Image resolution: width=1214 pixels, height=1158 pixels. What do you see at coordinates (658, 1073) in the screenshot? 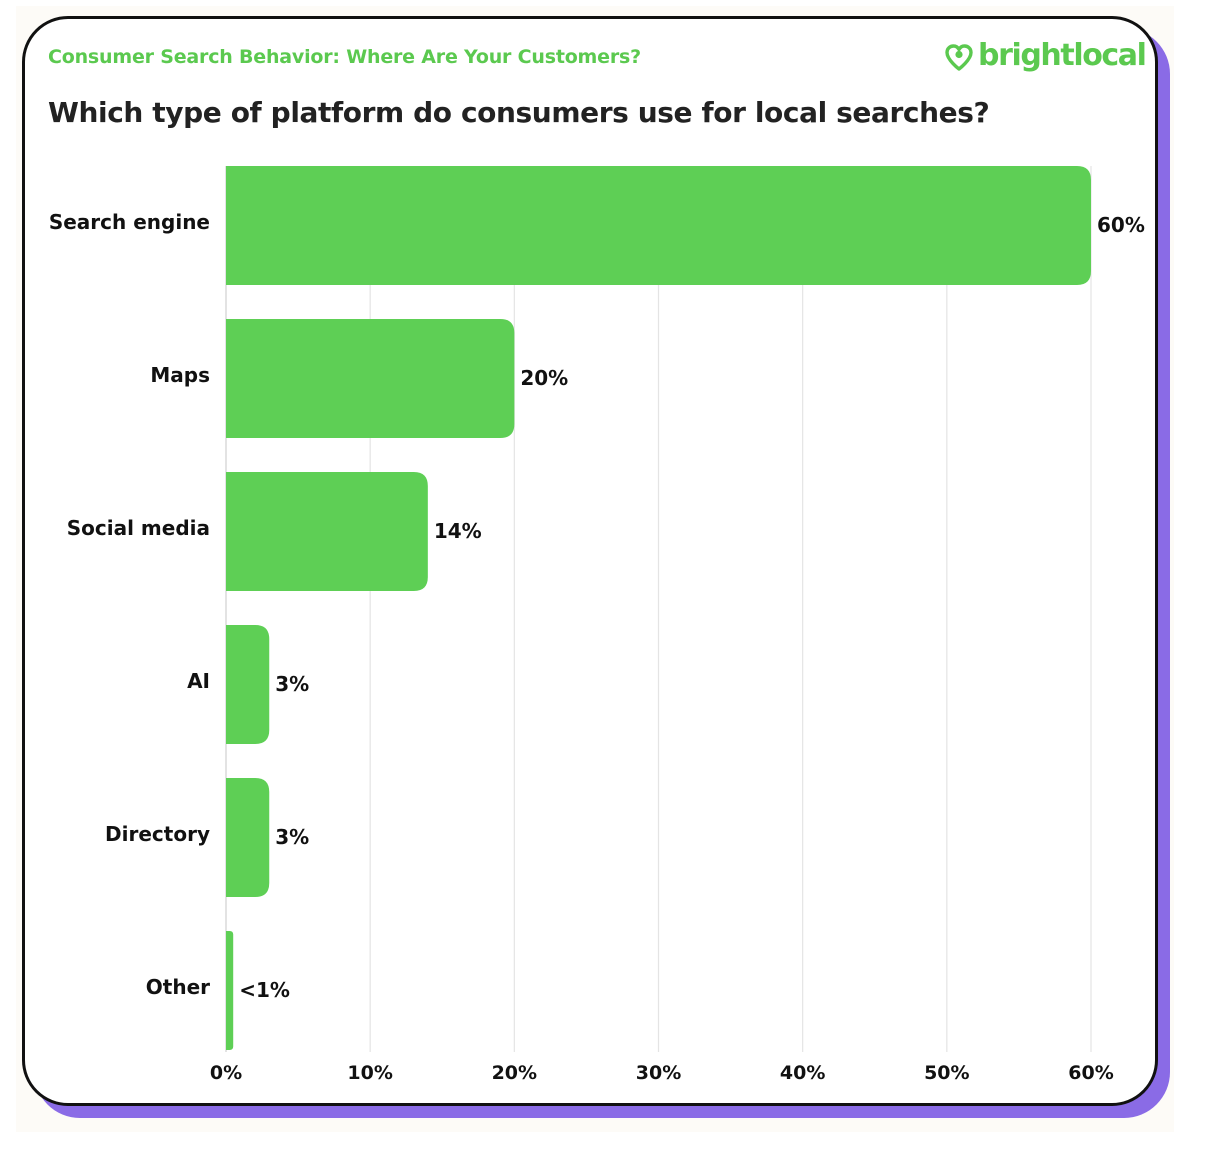
I see `x-tick-label: 30%` at bounding box center [658, 1073].